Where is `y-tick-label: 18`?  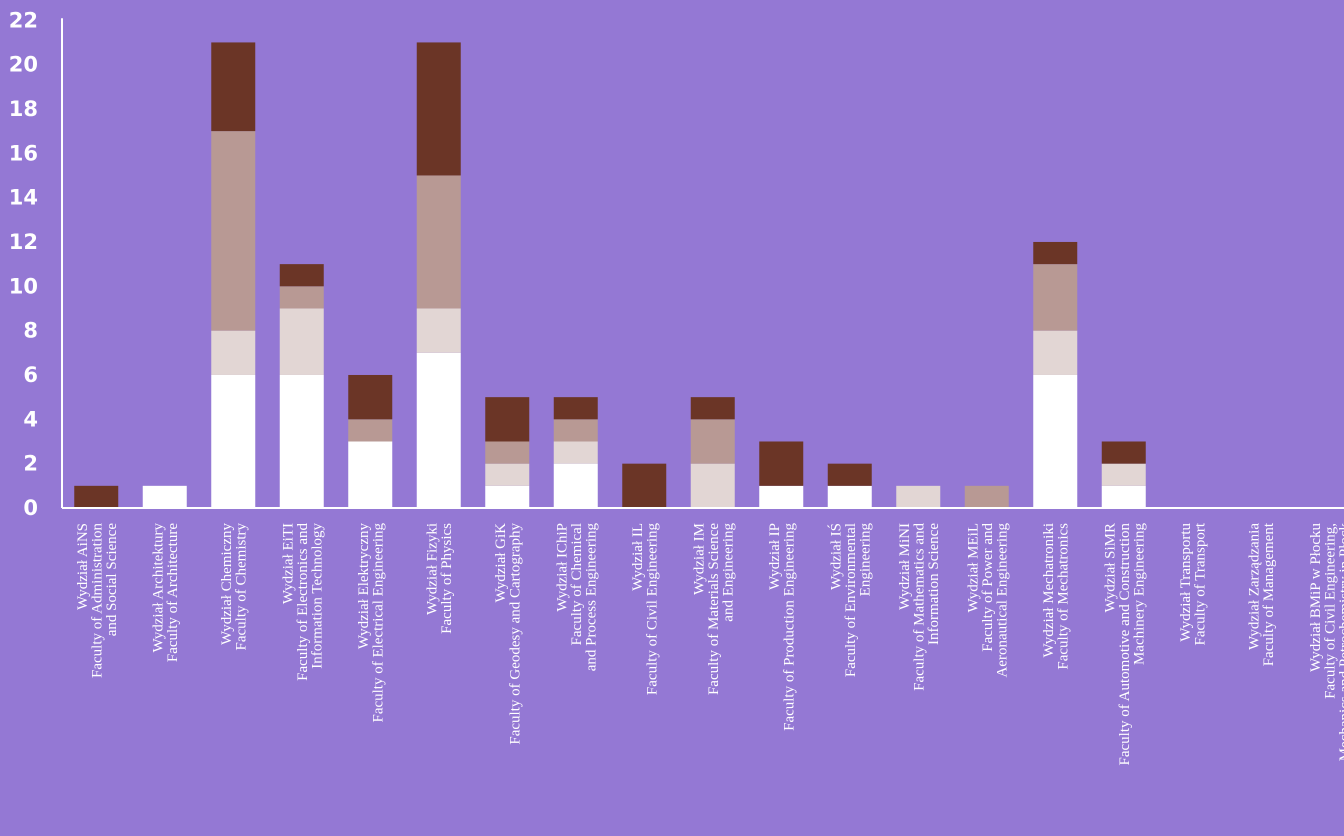 y-tick-label: 18 is located at coordinates (23, 109).